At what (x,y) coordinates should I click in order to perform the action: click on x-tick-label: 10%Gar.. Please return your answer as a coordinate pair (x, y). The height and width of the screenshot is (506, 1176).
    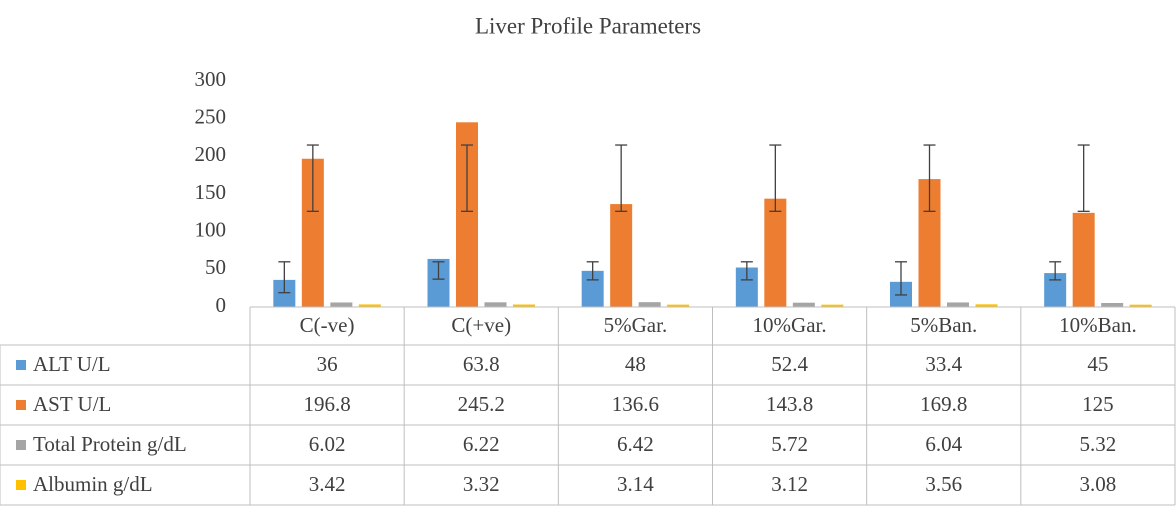
    Looking at the image, I should click on (790, 325).